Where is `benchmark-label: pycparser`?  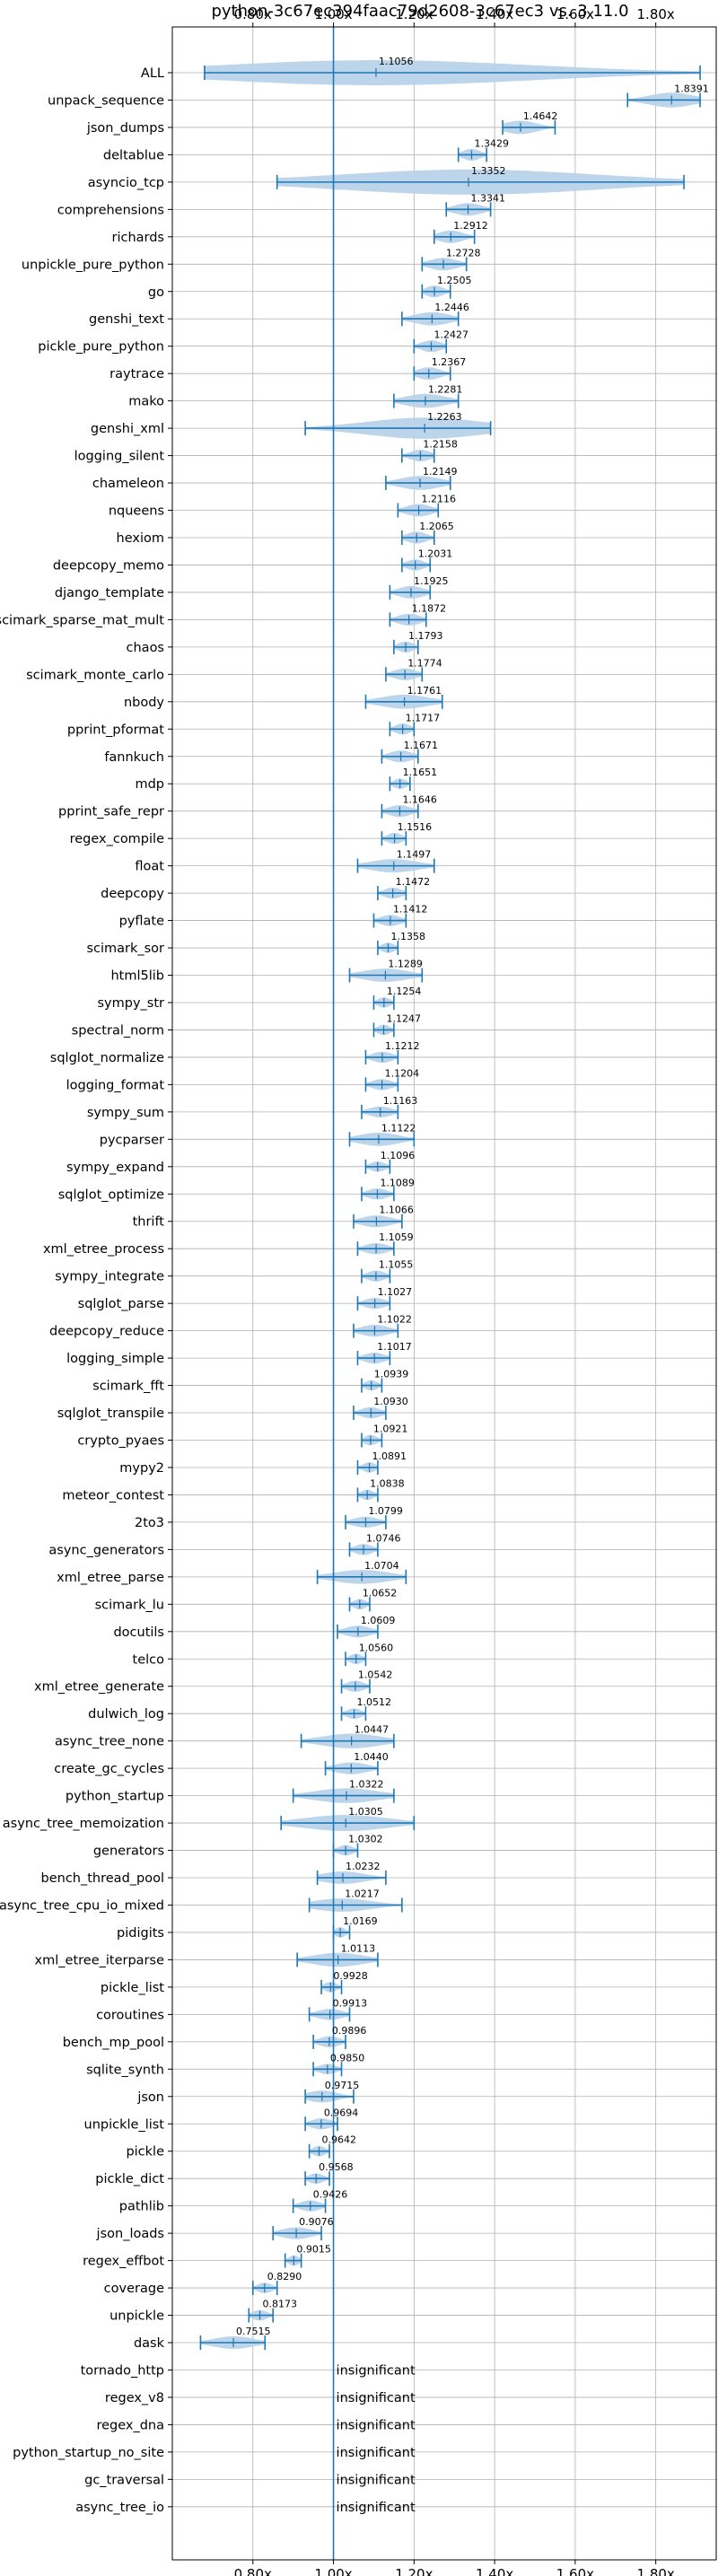
benchmark-label: pycparser is located at coordinates (132, 1140).